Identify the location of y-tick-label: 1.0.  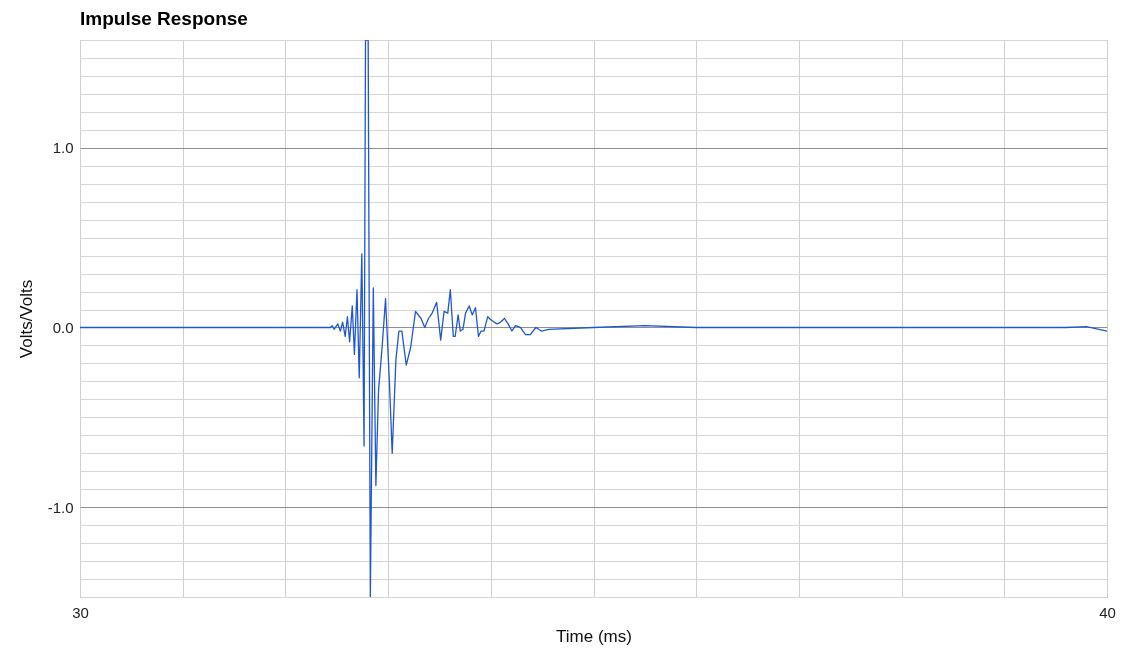
(63, 148).